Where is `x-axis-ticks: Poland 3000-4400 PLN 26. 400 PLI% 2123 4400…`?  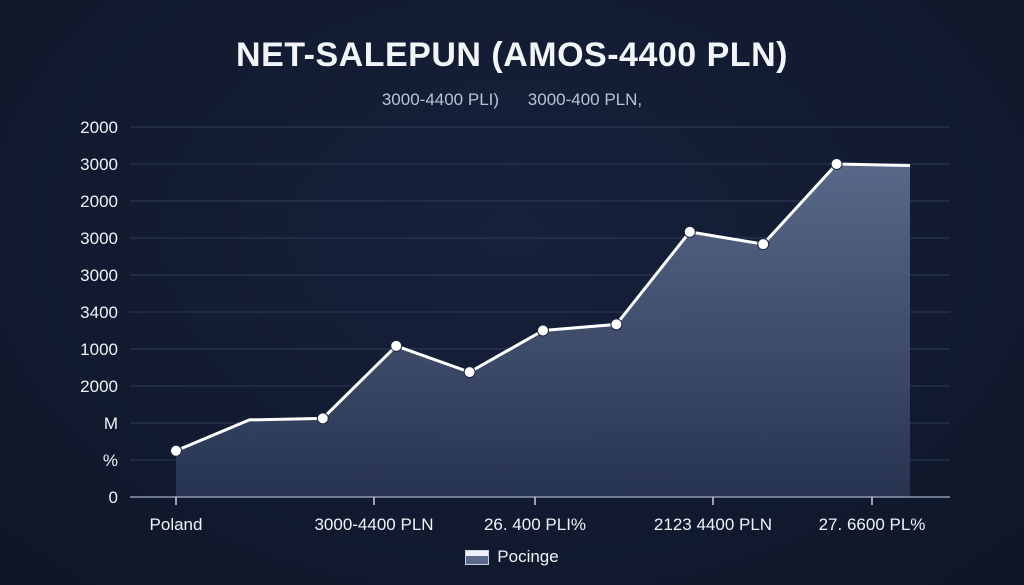 x-axis-ticks: Poland 3000-4400 PLN 26. 400 PLI% 2123 4400… is located at coordinates (538, 515).